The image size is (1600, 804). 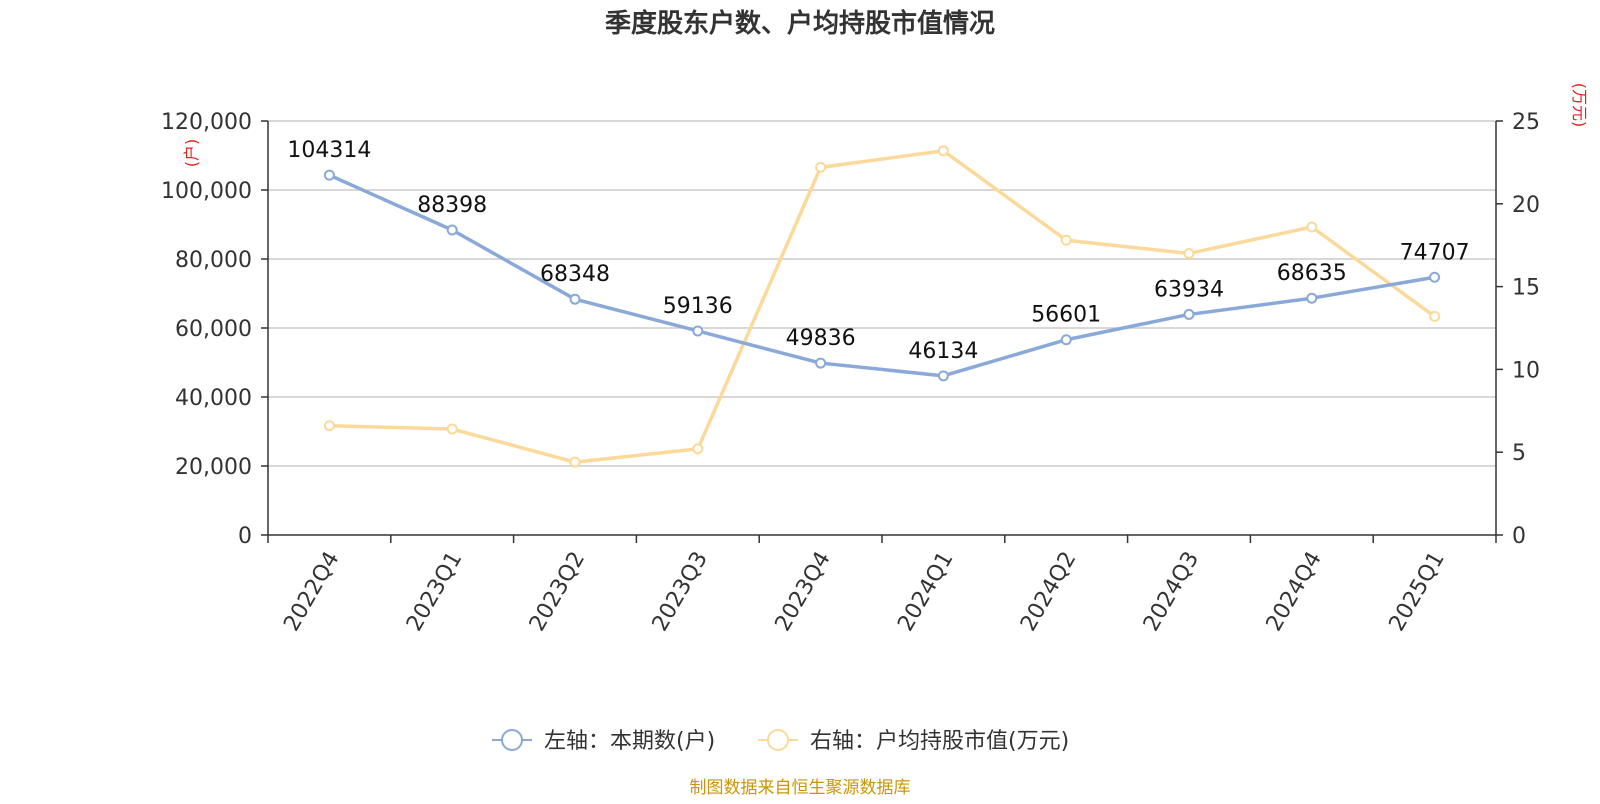 I want to click on right-tick-label: 5, so click(x=1519, y=453).